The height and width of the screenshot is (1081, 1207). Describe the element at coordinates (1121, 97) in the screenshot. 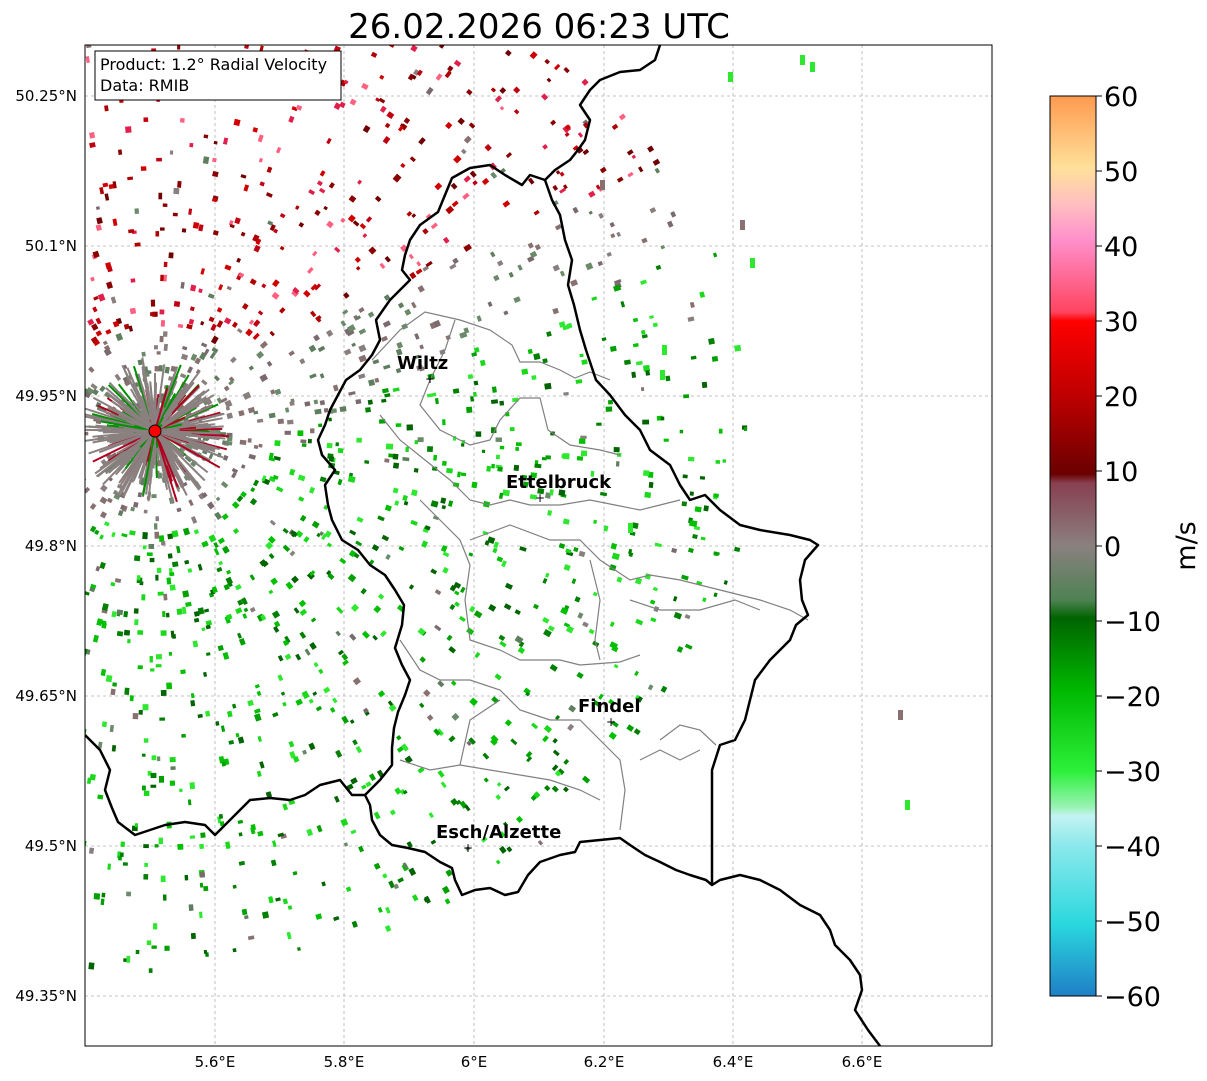

I see `colorbar-tick-label: 60` at that location.